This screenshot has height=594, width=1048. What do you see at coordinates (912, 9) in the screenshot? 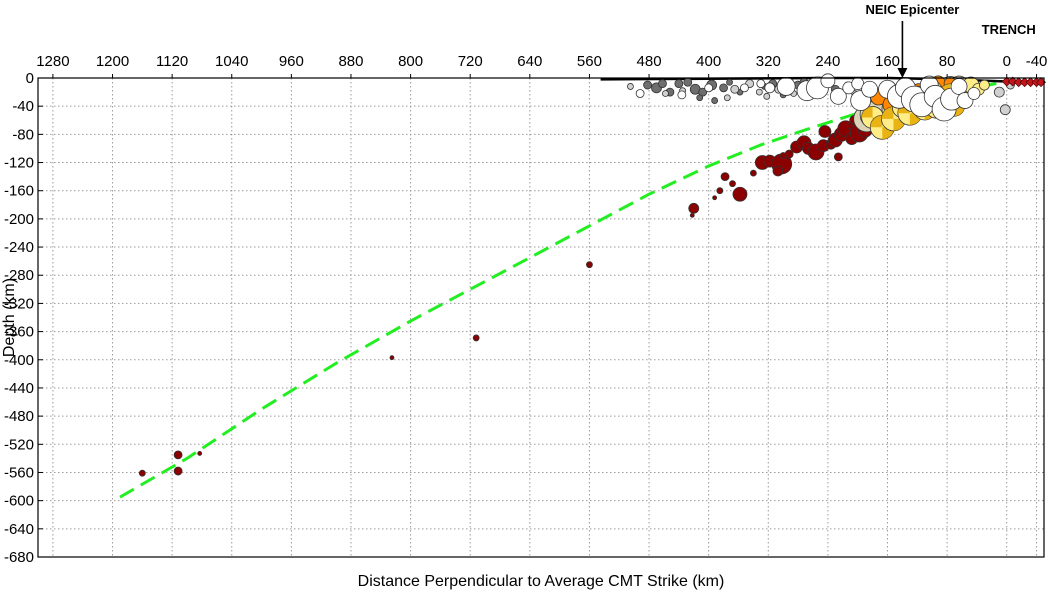
I see `neic-epicenter-label: NEIC Epicenter` at bounding box center [912, 9].